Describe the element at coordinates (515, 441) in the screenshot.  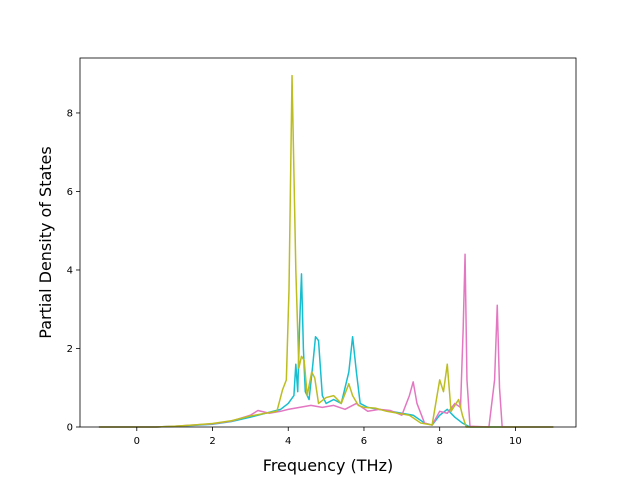
I see `x-tick-label: 10` at that location.